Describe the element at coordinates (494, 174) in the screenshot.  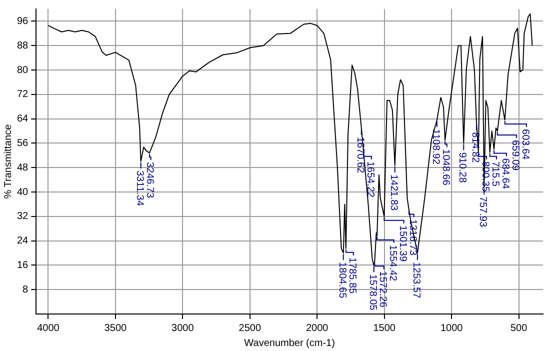
I see `annotation: 715.5` at that location.